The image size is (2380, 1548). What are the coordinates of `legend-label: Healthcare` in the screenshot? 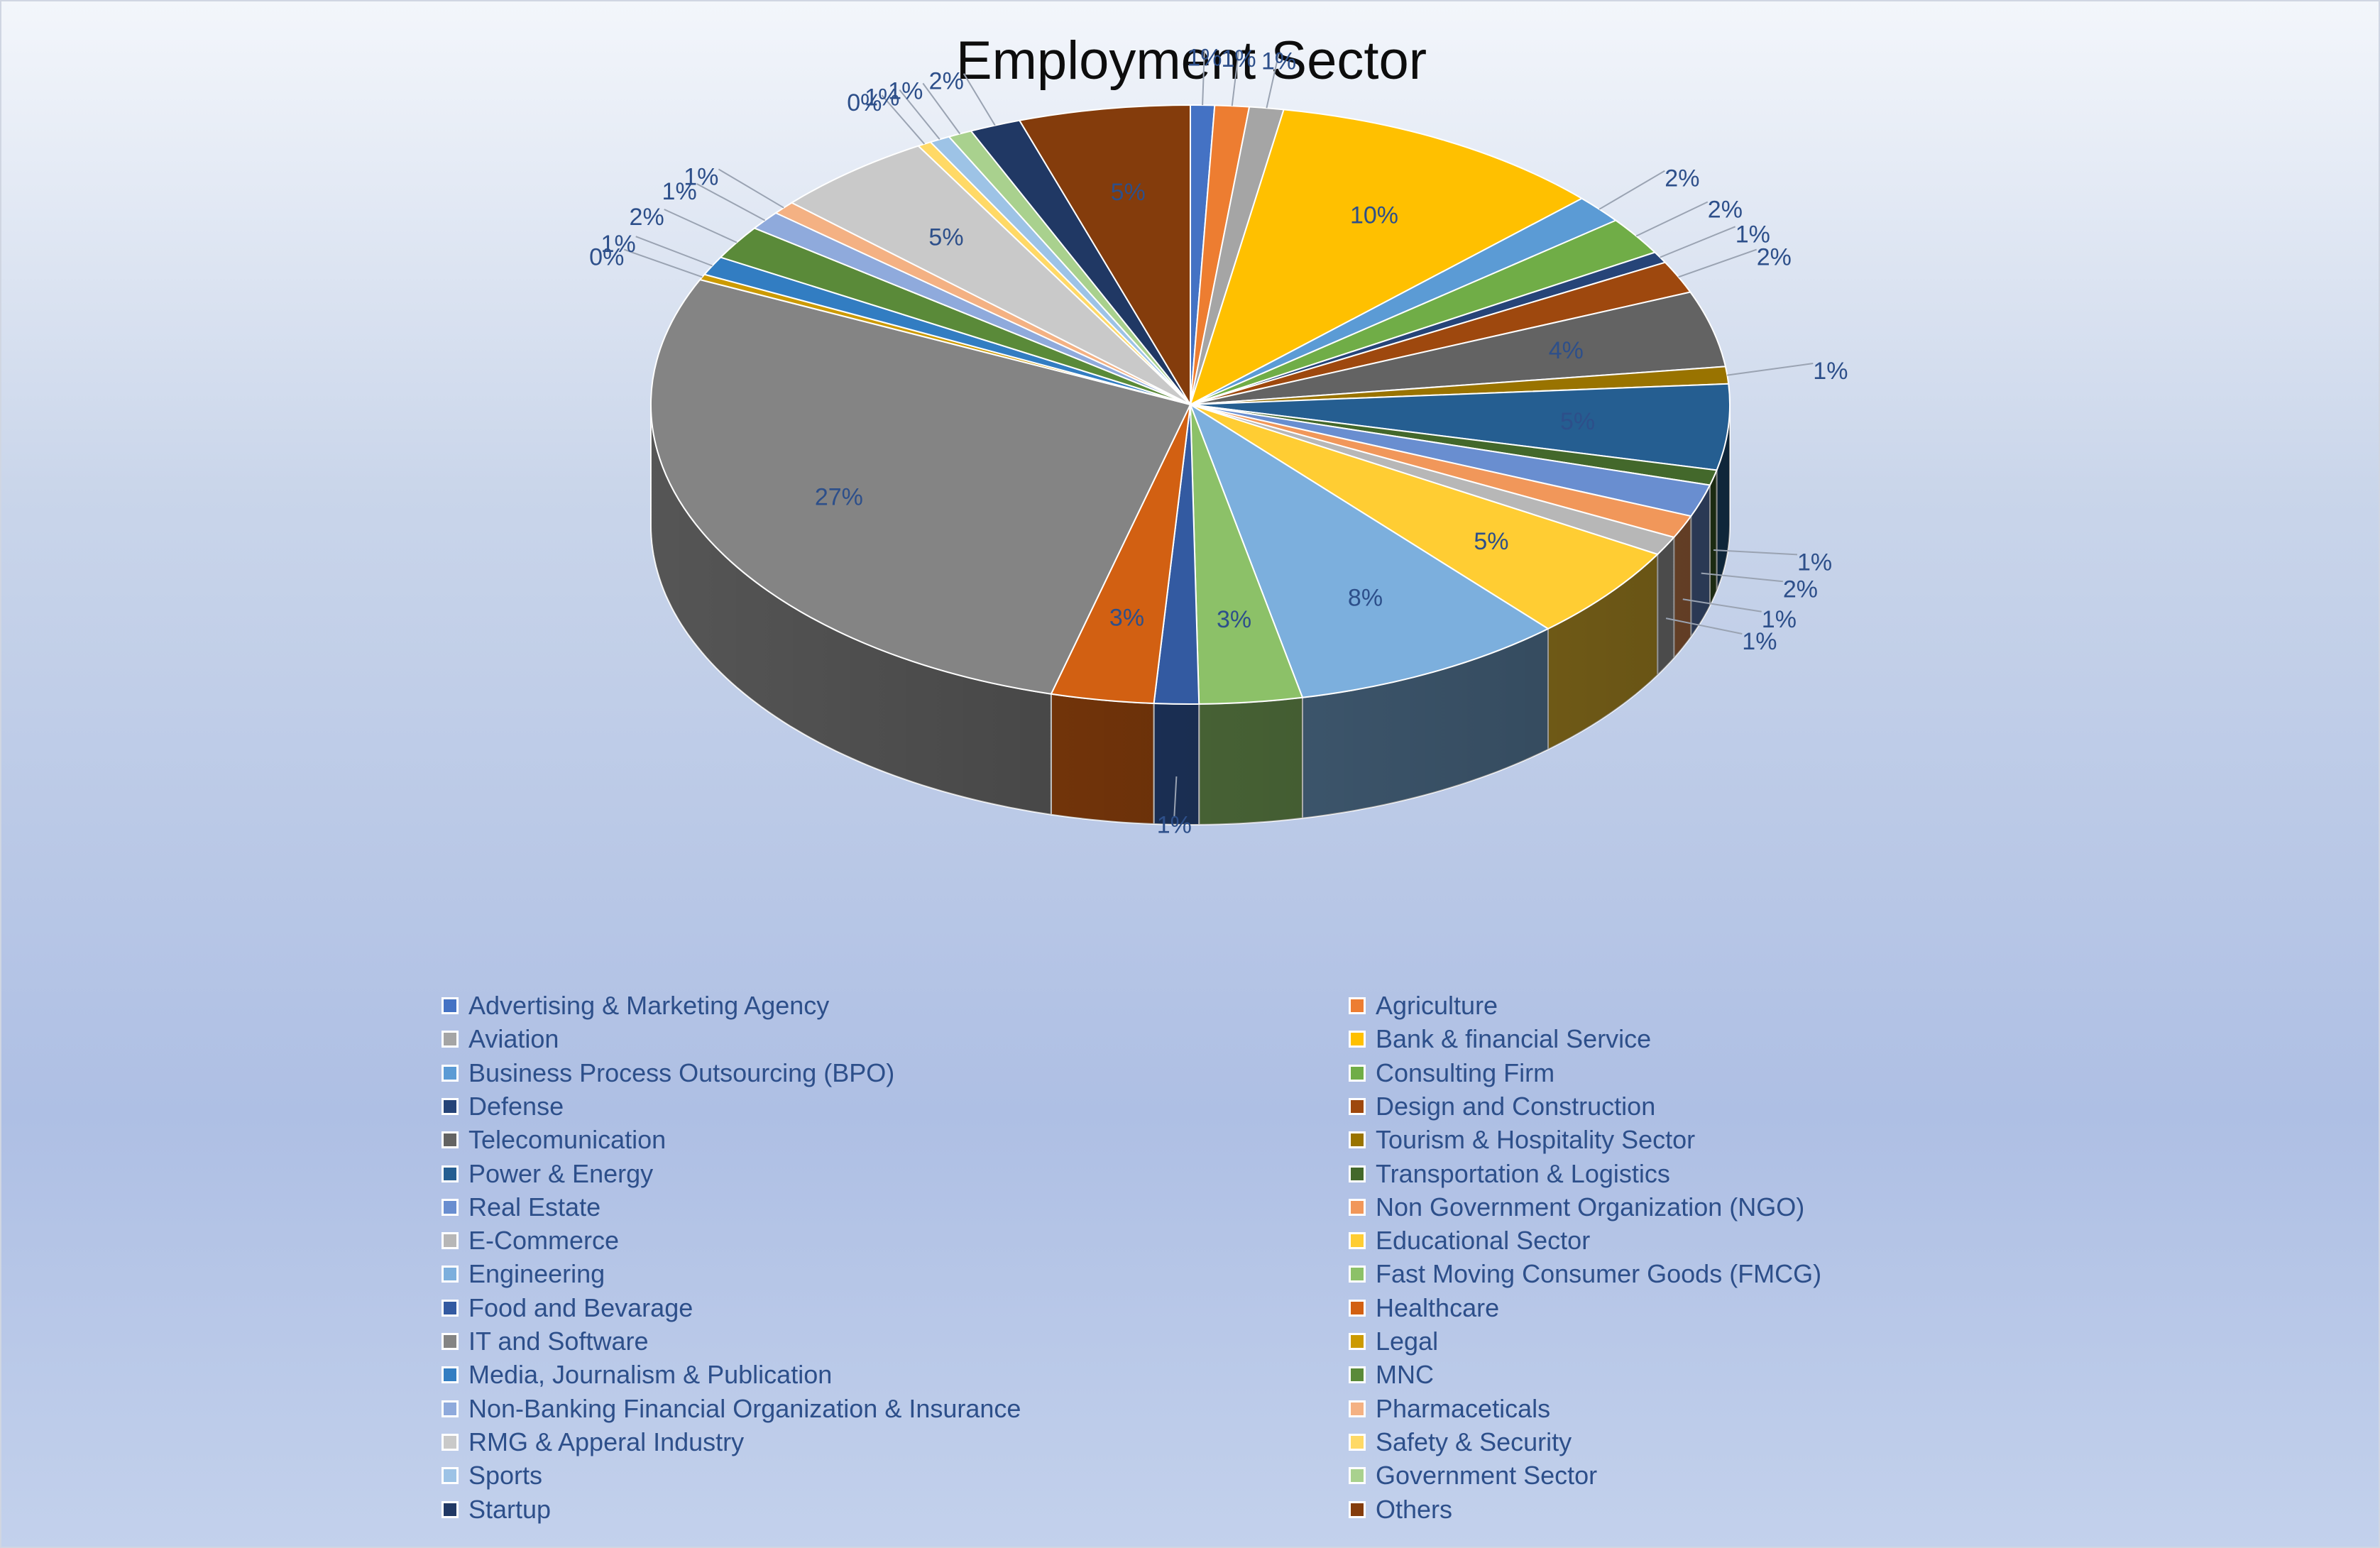 It's located at (1438, 1307).